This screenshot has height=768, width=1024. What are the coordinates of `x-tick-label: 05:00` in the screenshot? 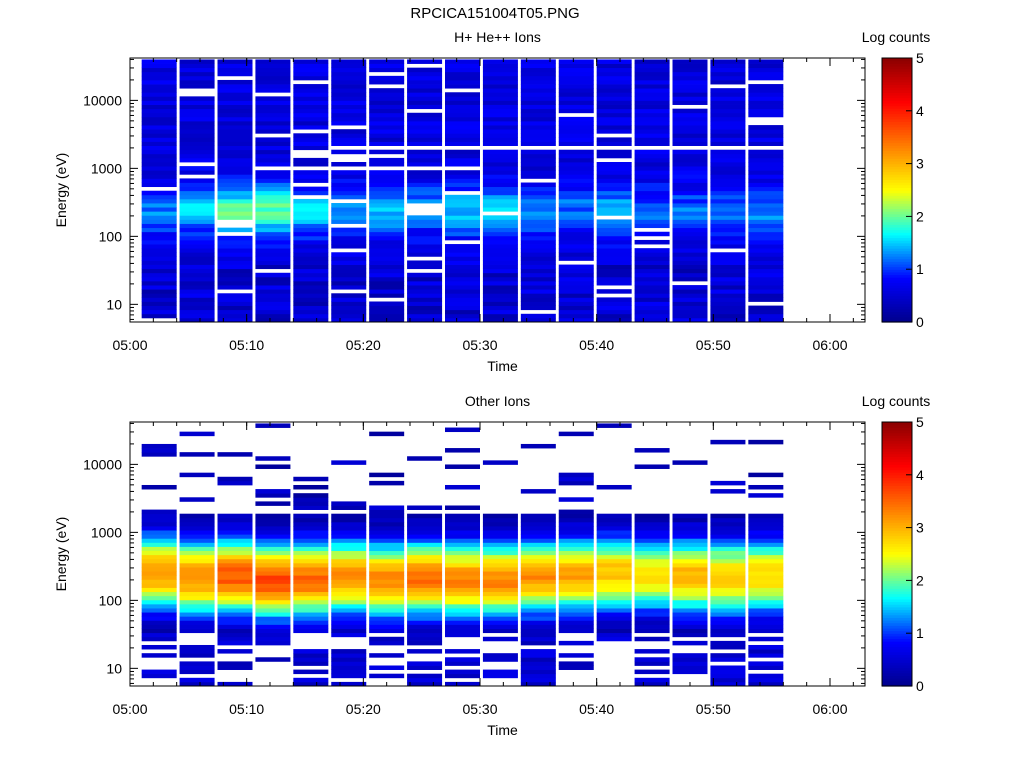 It's located at (129, 345).